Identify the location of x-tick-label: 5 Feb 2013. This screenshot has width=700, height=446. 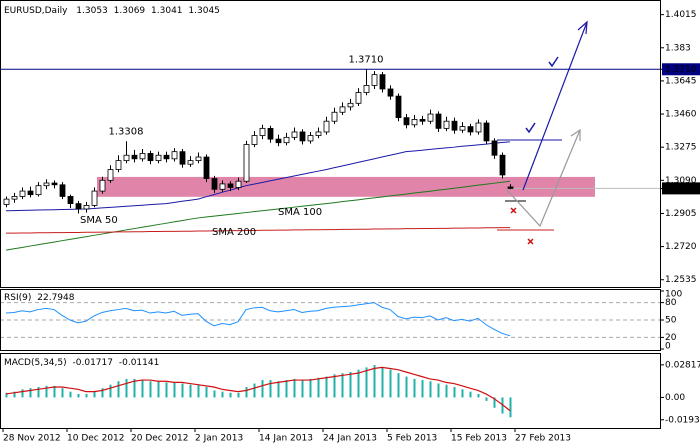
(412, 439).